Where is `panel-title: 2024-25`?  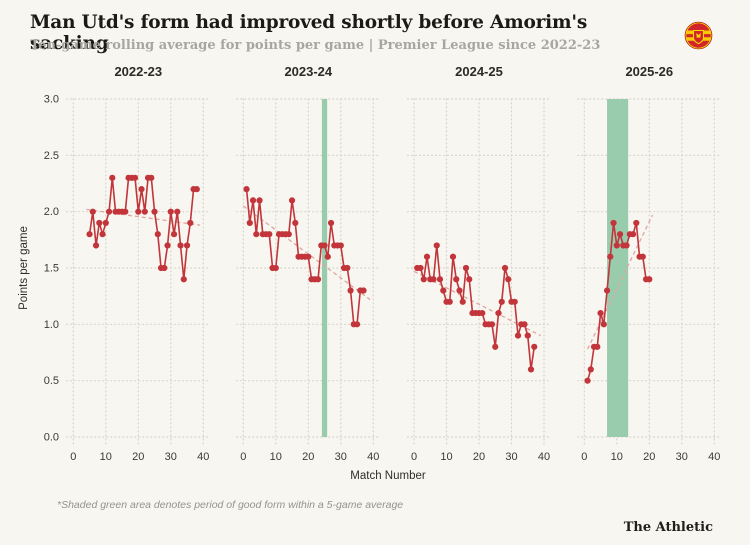
panel-title: 2024-25 is located at coordinates (479, 71).